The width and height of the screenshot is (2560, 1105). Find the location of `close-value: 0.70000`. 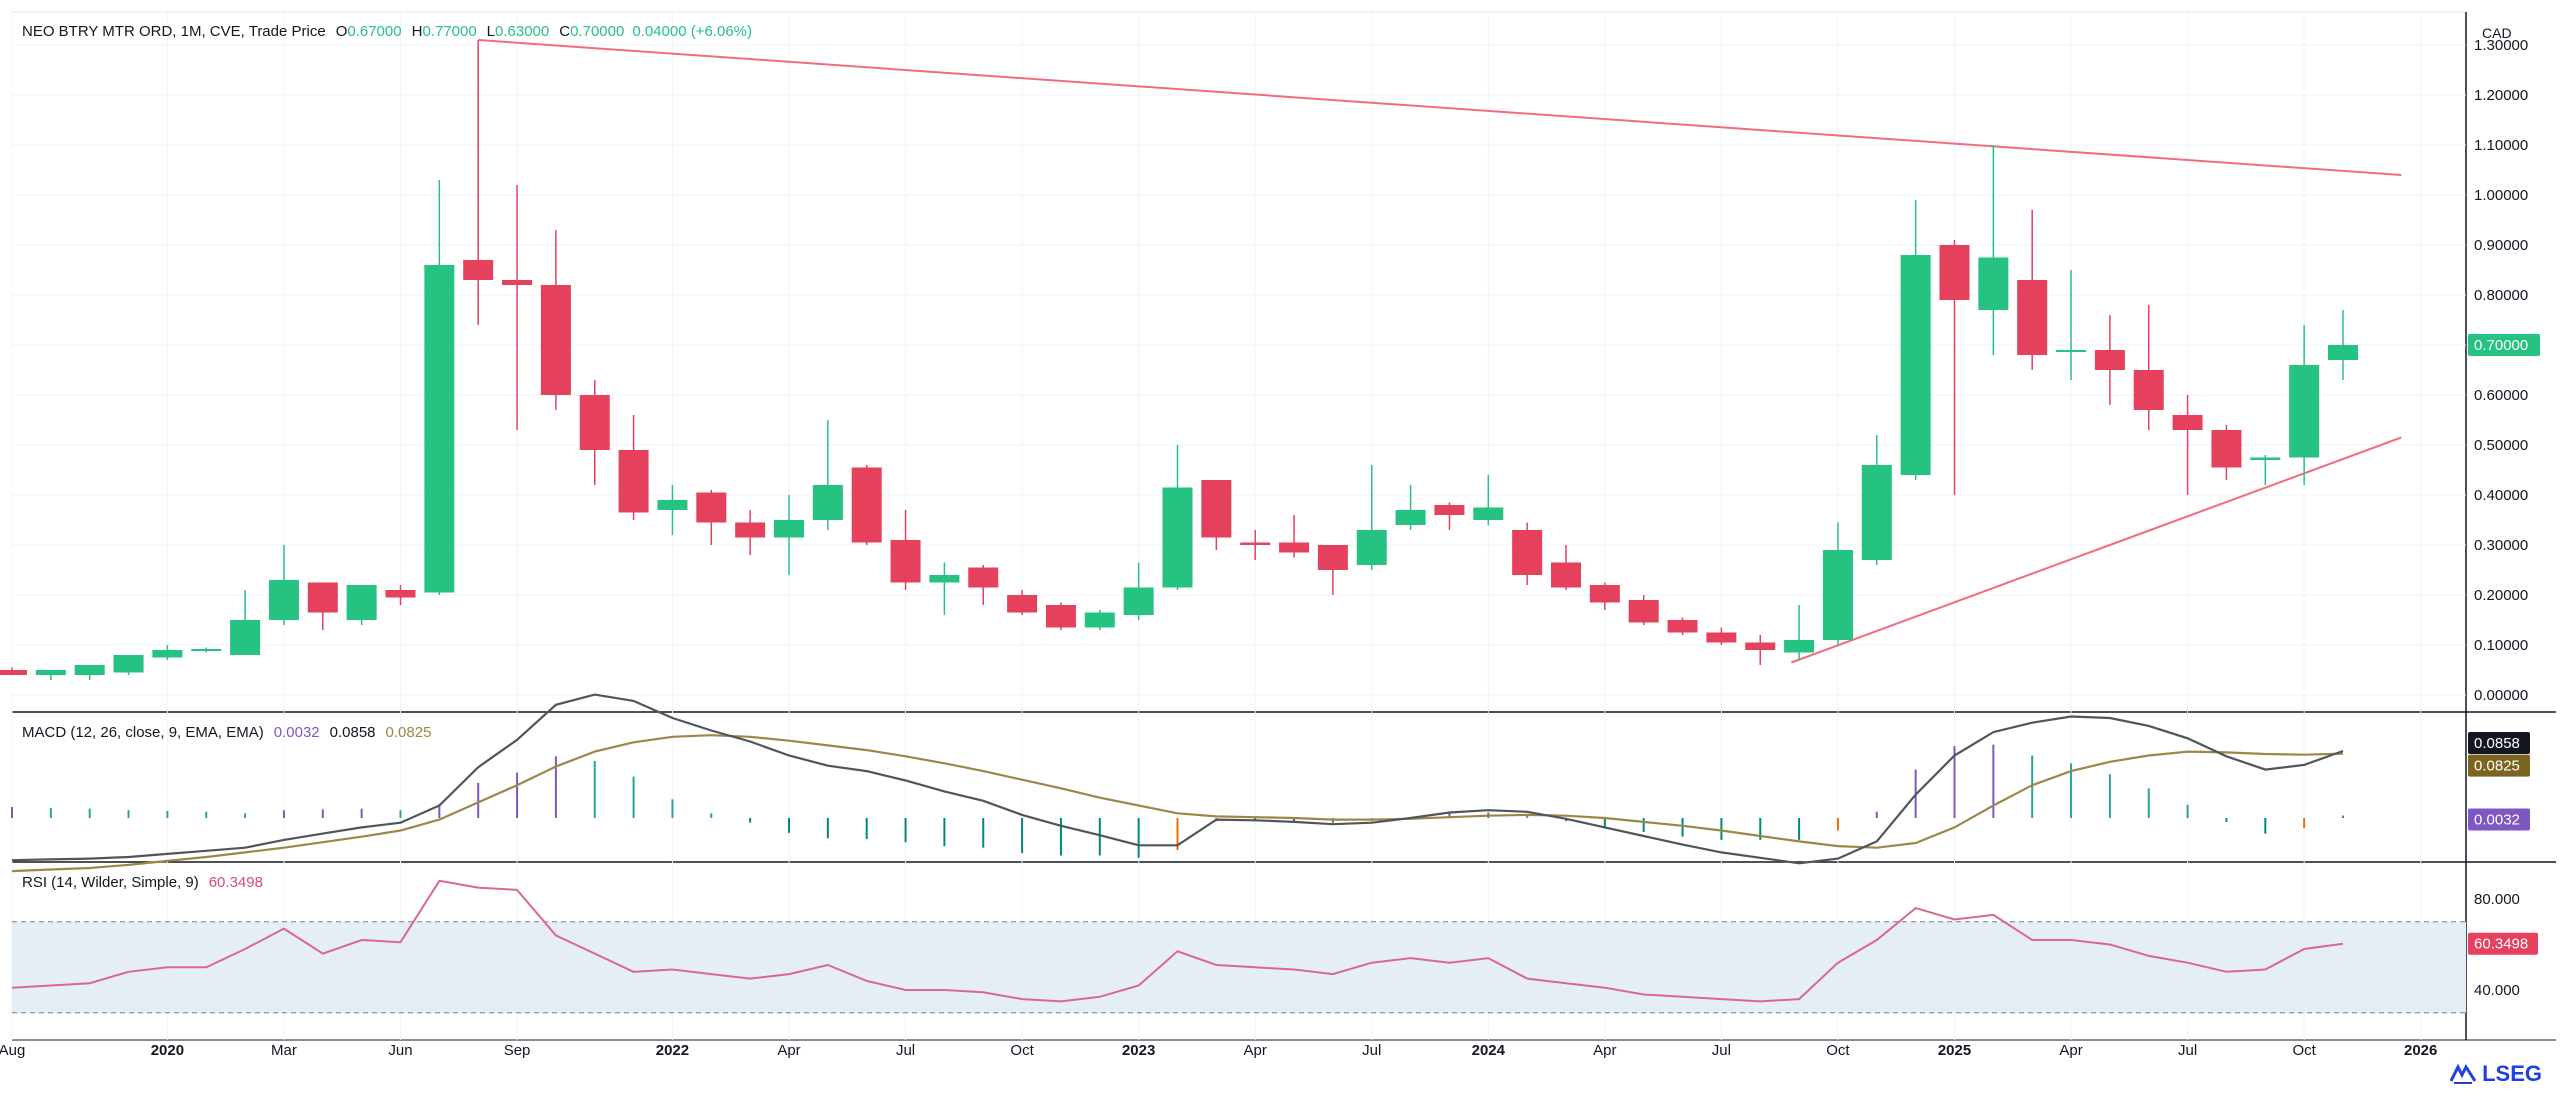

close-value: 0.70000 is located at coordinates (597, 31).